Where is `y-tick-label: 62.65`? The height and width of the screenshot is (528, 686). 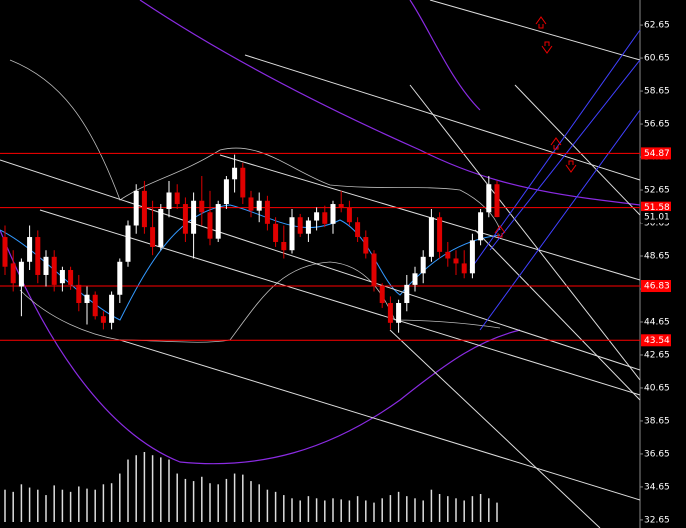
y-tick-label: 62.65 is located at coordinates (657, 26).